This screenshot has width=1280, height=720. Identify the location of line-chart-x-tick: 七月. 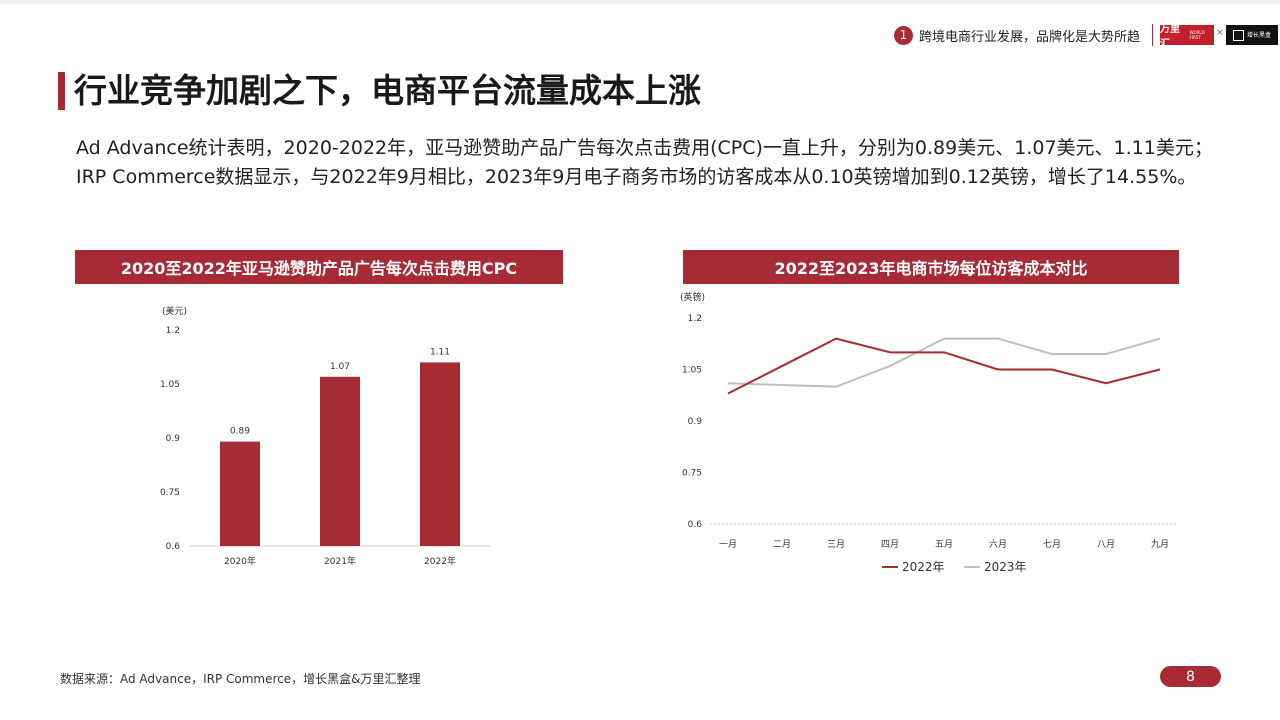
(1052, 544).